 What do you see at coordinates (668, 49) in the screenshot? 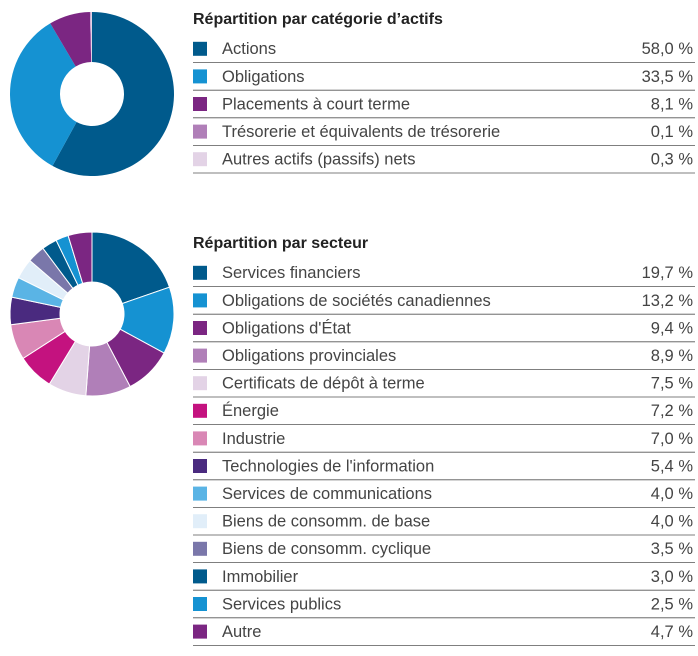
I see `value-label: 58,0 %` at bounding box center [668, 49].